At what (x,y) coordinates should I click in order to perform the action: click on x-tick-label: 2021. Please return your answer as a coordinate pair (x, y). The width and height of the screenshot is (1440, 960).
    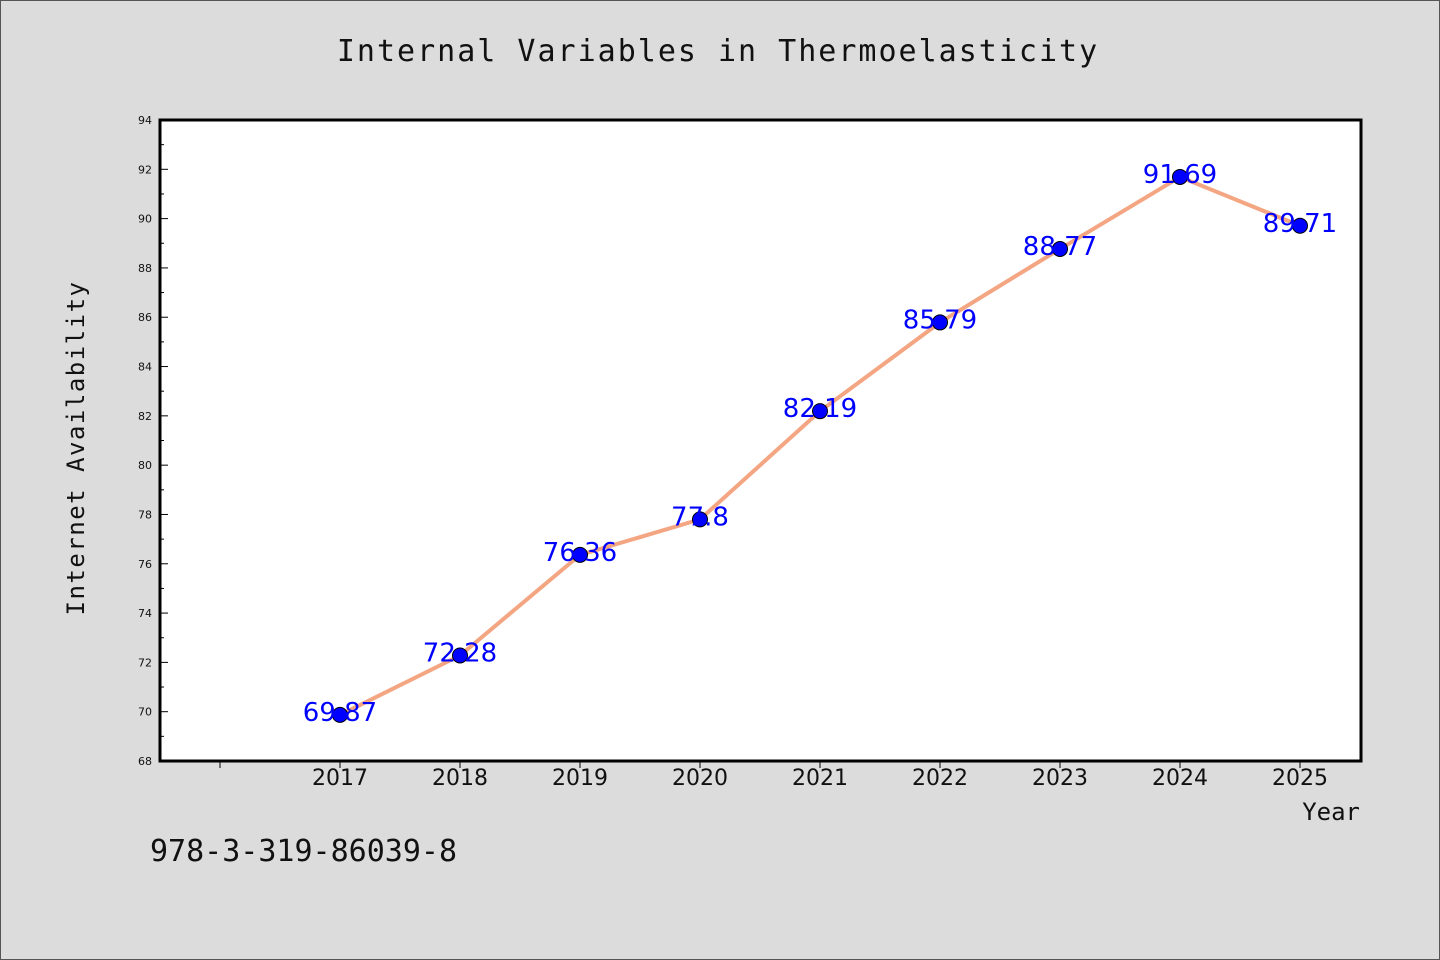
    Looking at the image, I should click on (820, 778).